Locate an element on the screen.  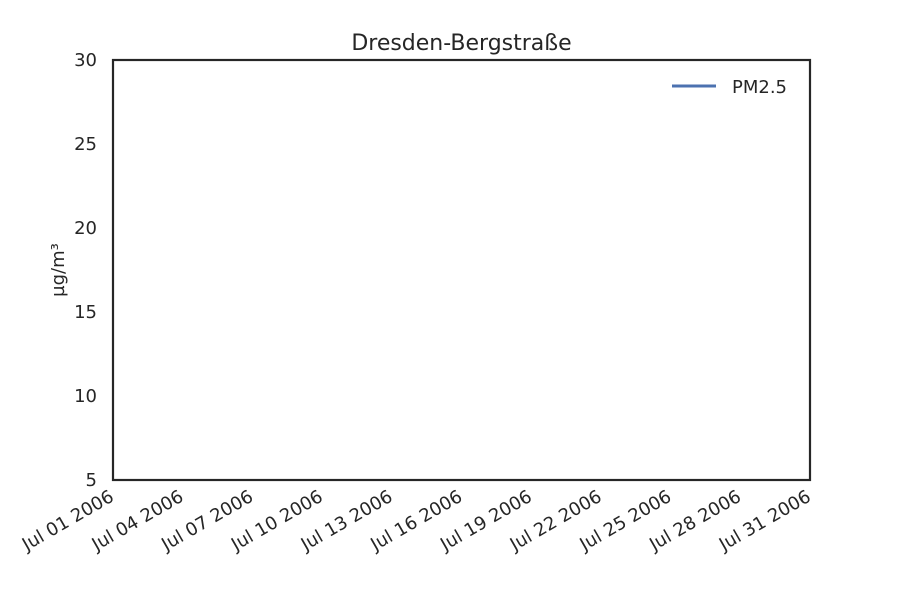
legend: PM2.5 is located at coordinates (729, 87).